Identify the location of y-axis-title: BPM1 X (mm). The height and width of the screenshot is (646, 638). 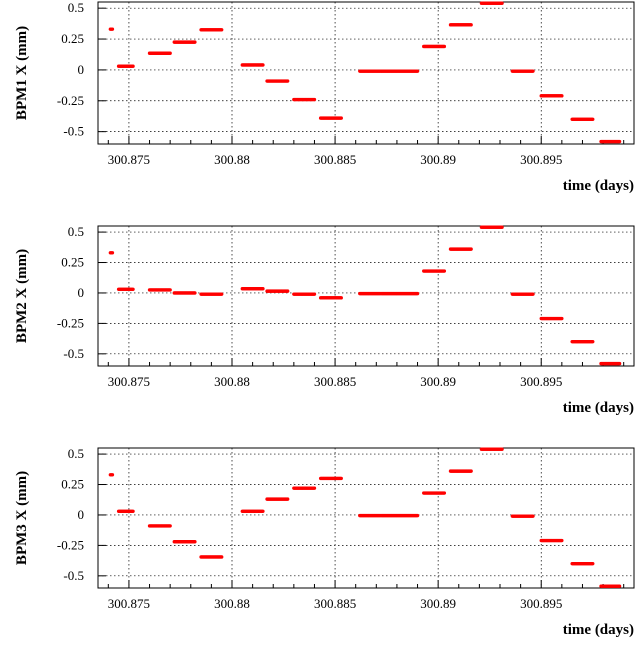
(22, 73).